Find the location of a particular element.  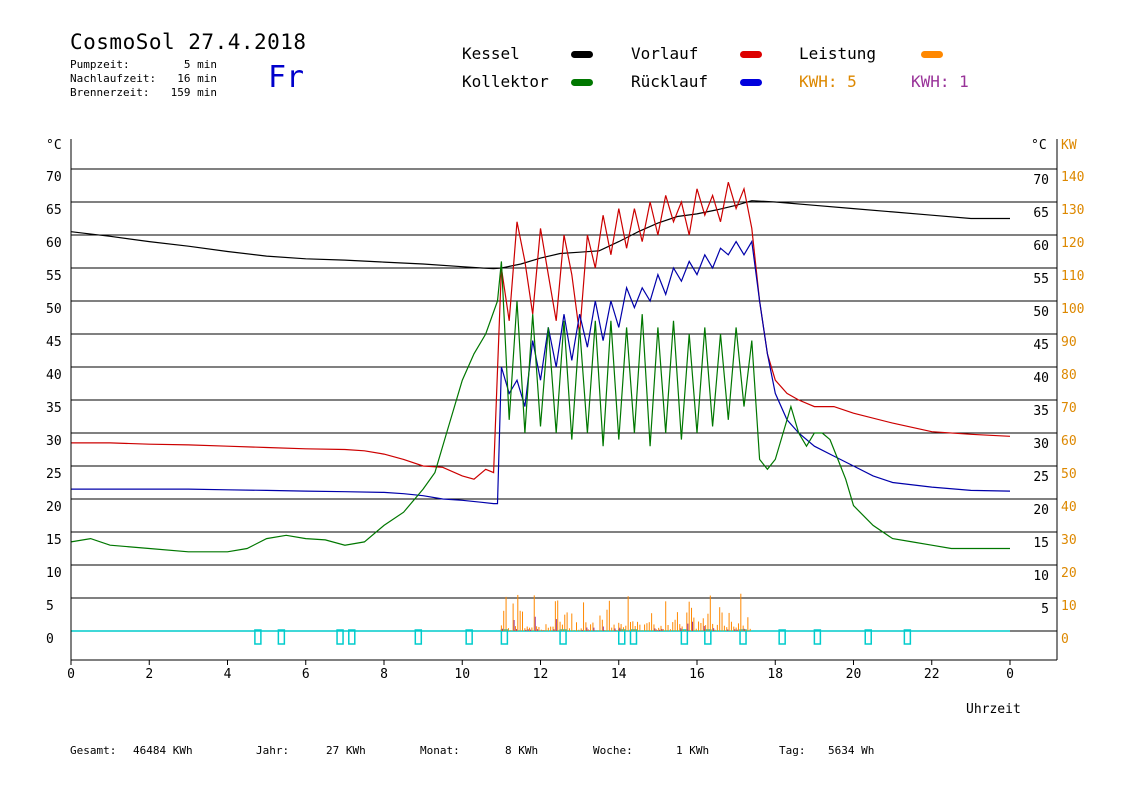

legend-kessel-label: Kessel is located at coordinates (491, 53).